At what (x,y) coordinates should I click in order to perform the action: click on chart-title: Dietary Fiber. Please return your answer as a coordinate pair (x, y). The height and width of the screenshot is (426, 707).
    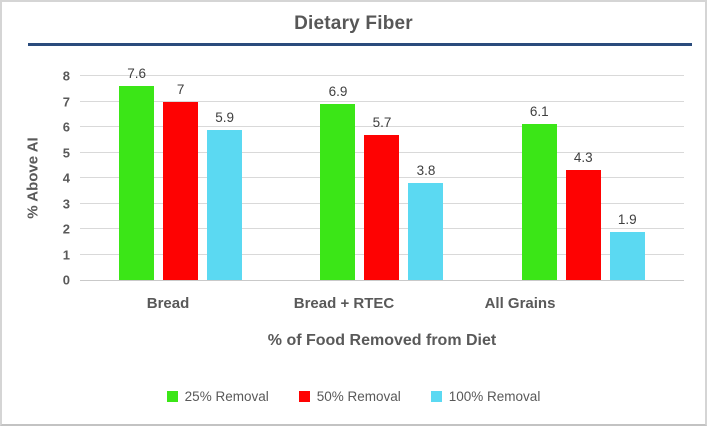
    Looking at the image, I should click on (353, 23).